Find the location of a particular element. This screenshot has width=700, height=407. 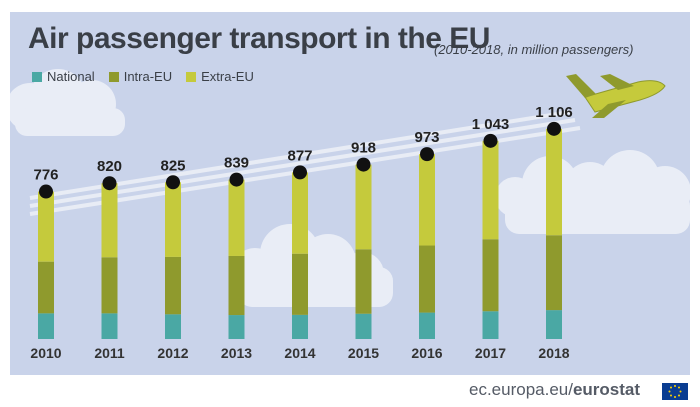

legend: National Intra-EU Extra-EU is located at coordinates (143, 76).